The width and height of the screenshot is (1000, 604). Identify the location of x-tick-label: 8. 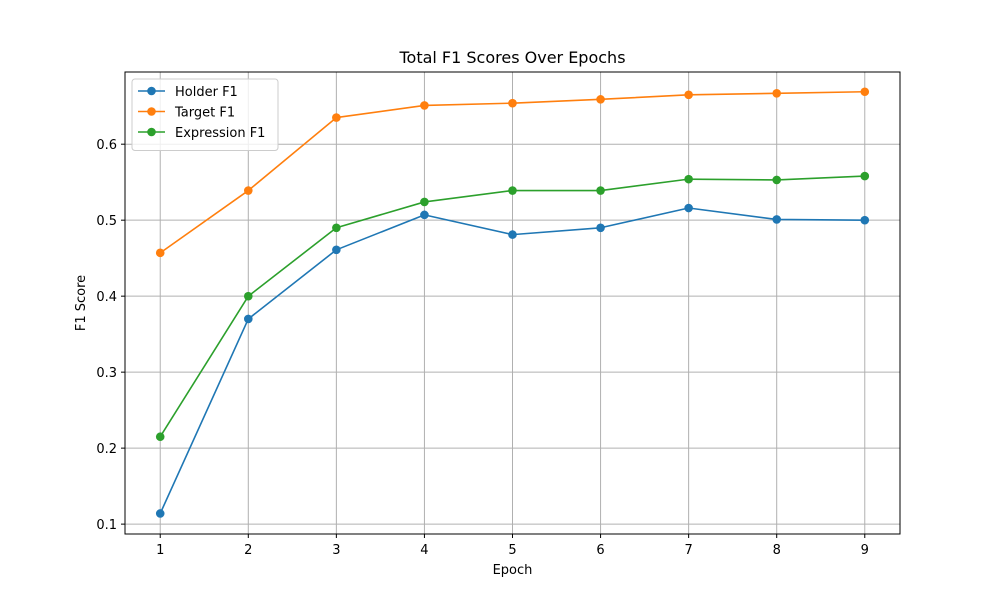
(777, 550).